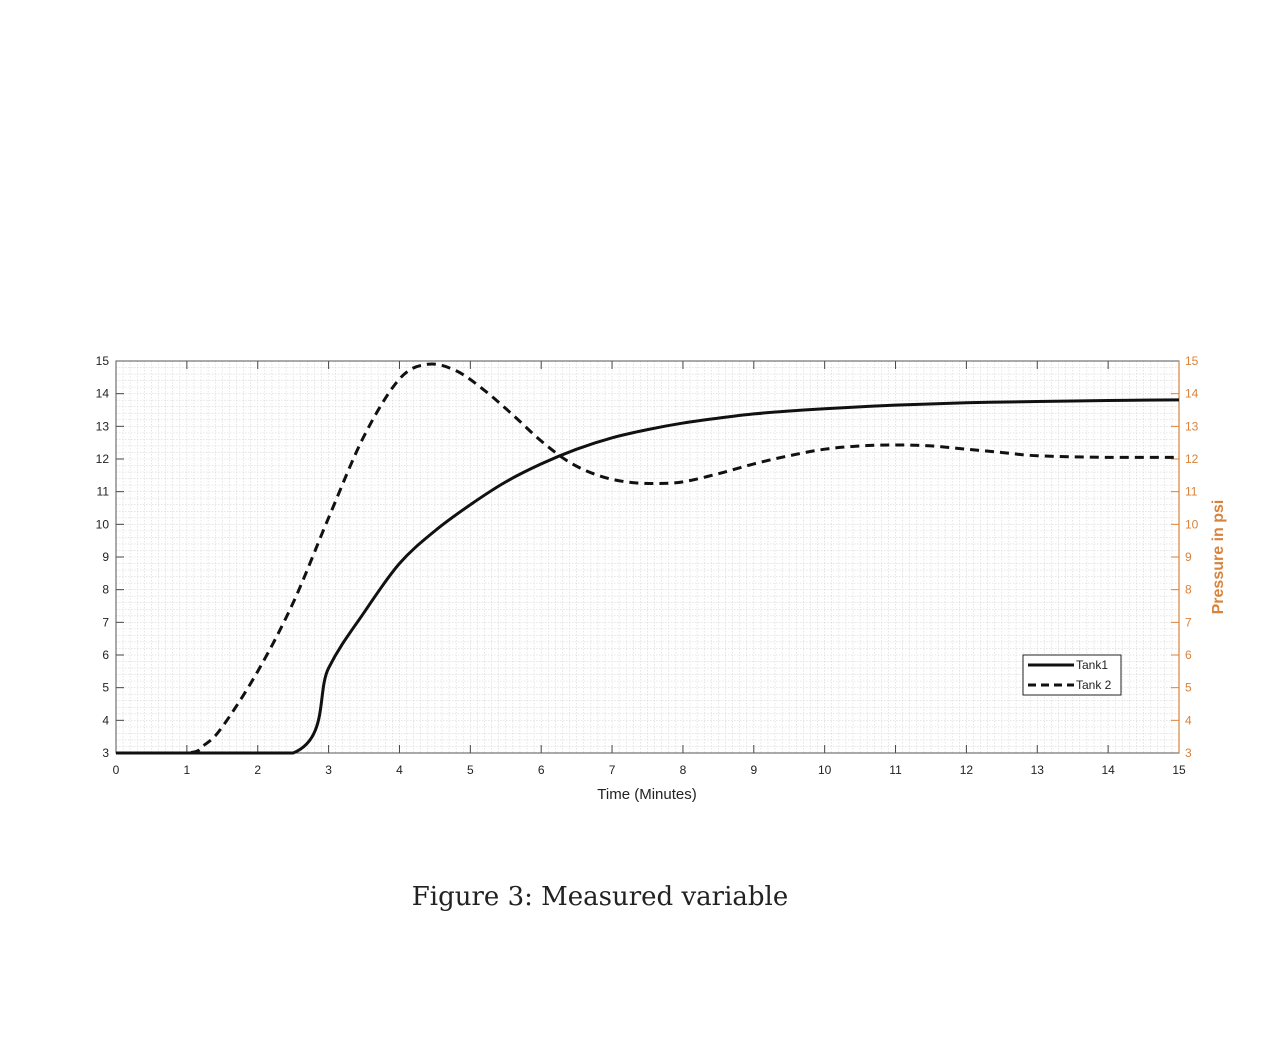  What do you see at coordinates (1192, 459) in the screenshot?
I see `y-right-tick-label: 12` at bounding box center [1192, 459].